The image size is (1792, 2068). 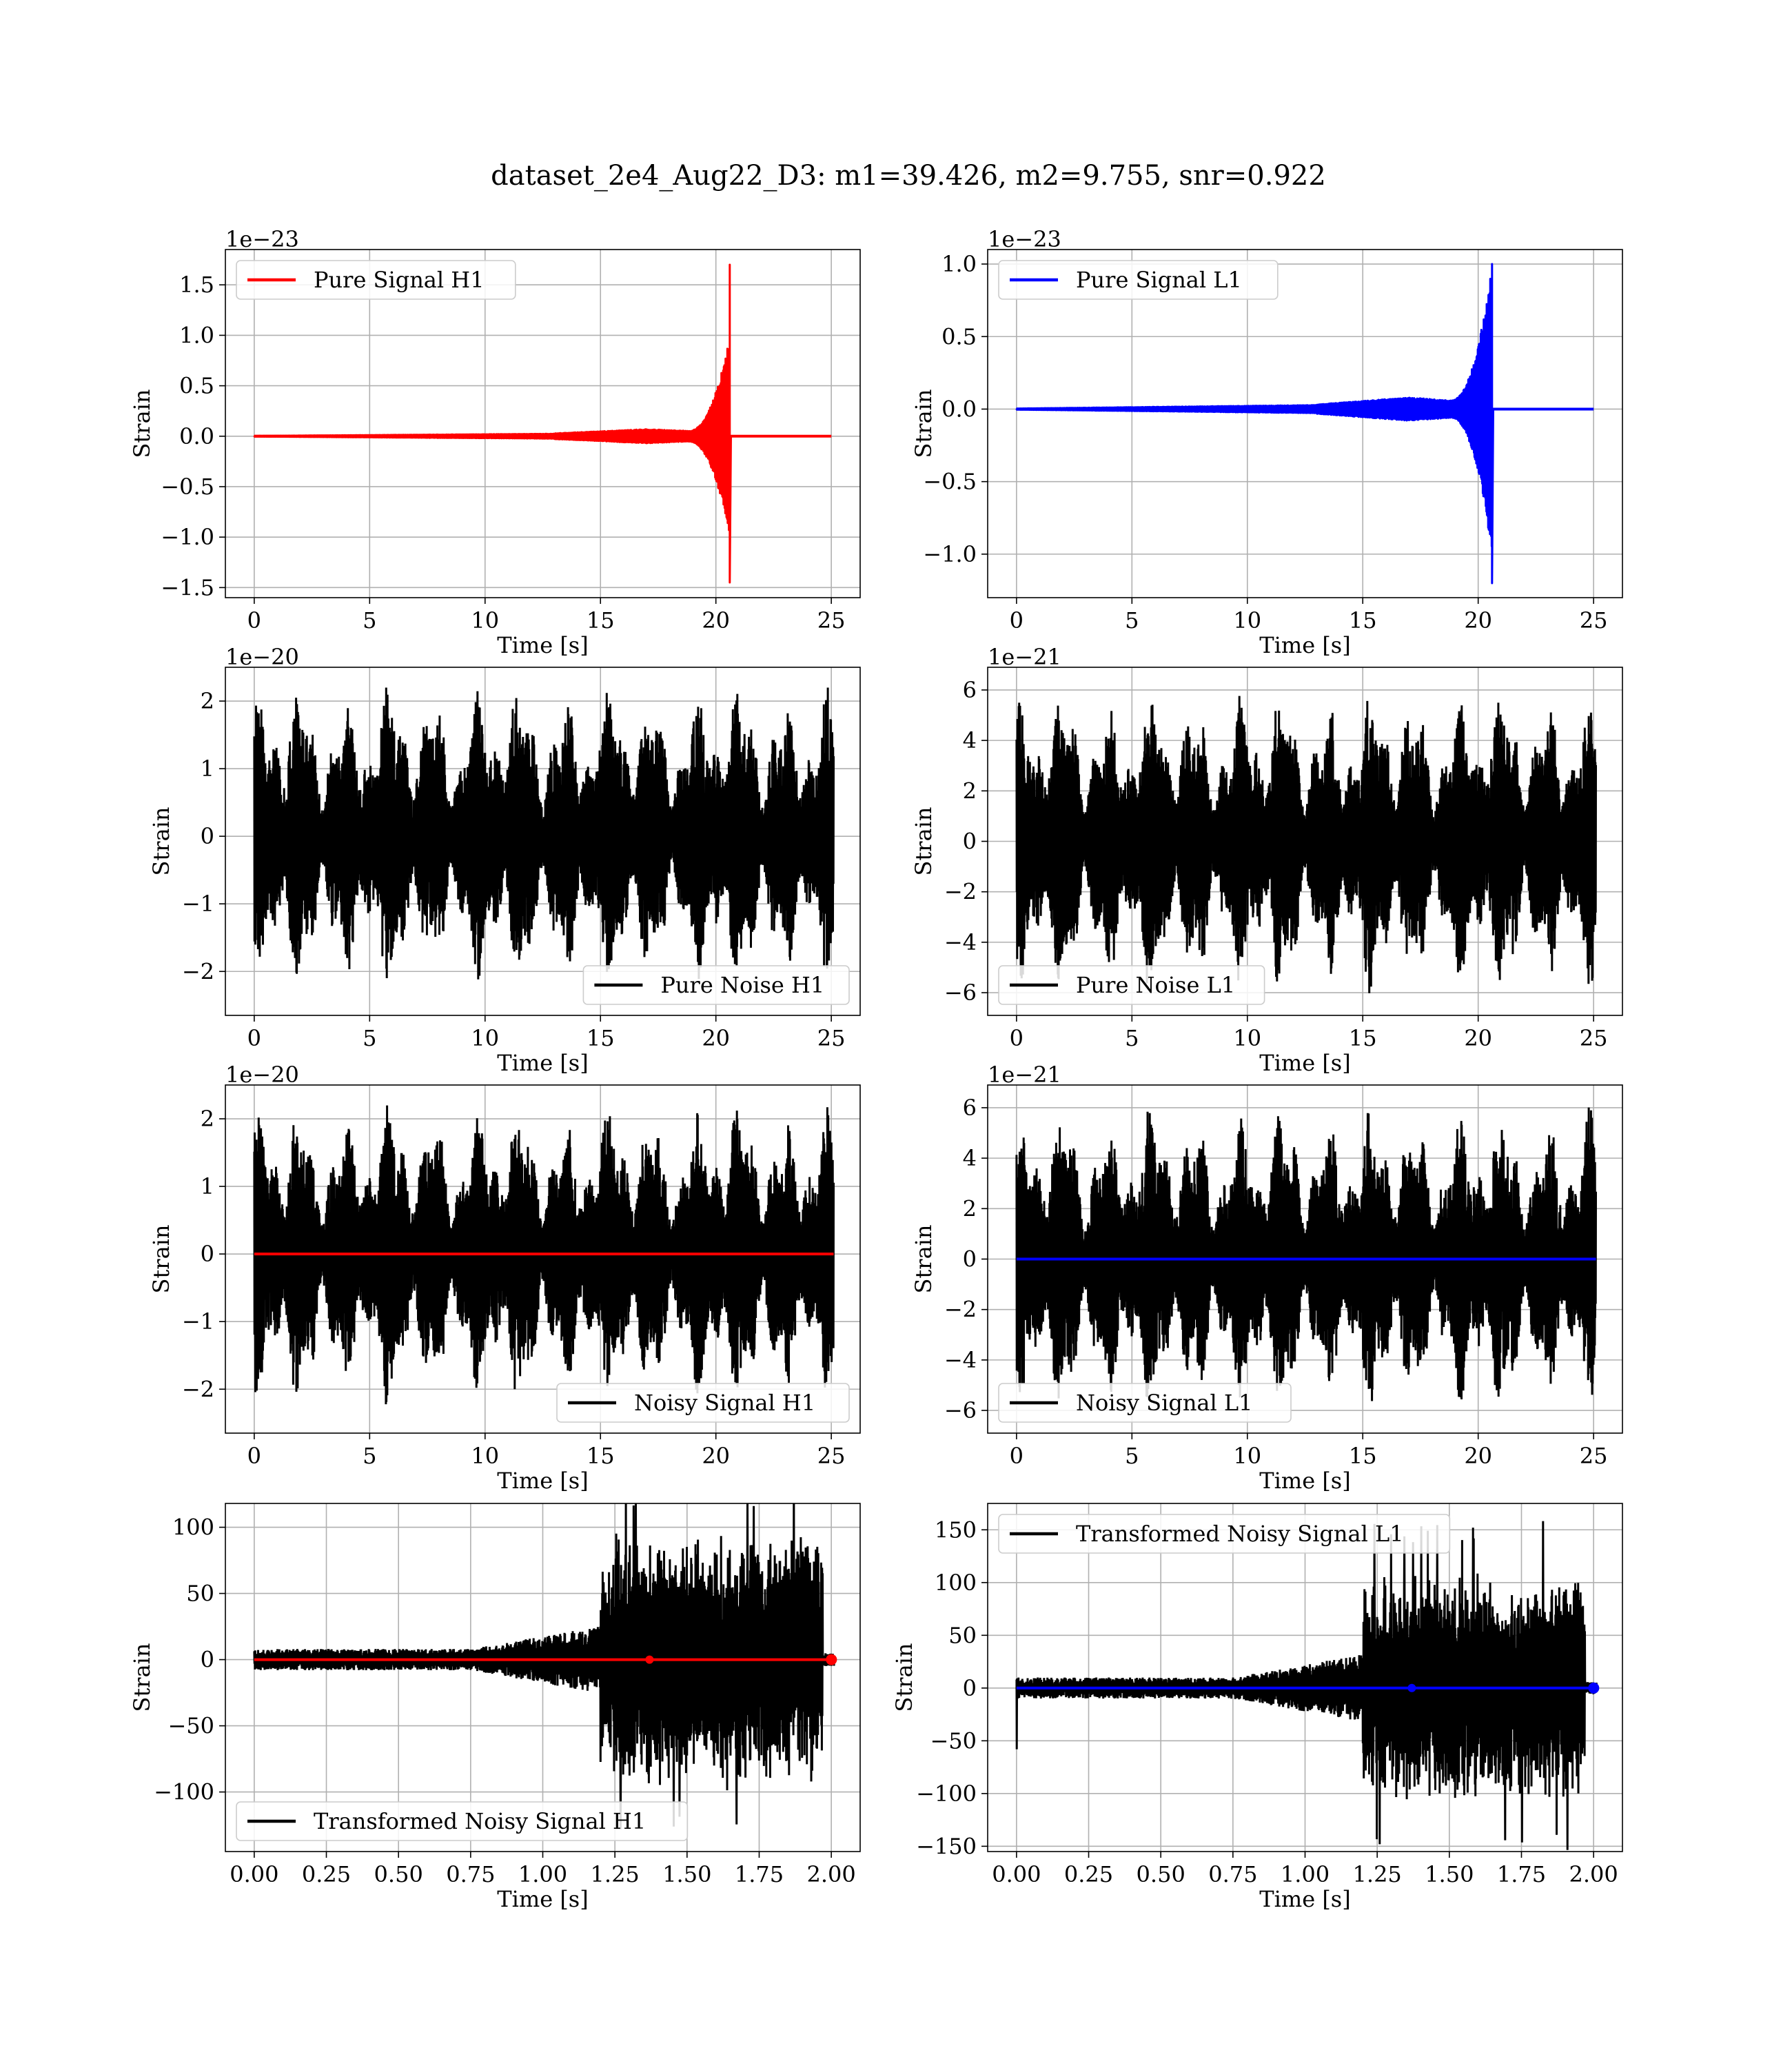 What do you see at coordinates (190, 1726) in the screenshot?
I see `y-tick-label-1: −50` at bounding box center [190, 1726].